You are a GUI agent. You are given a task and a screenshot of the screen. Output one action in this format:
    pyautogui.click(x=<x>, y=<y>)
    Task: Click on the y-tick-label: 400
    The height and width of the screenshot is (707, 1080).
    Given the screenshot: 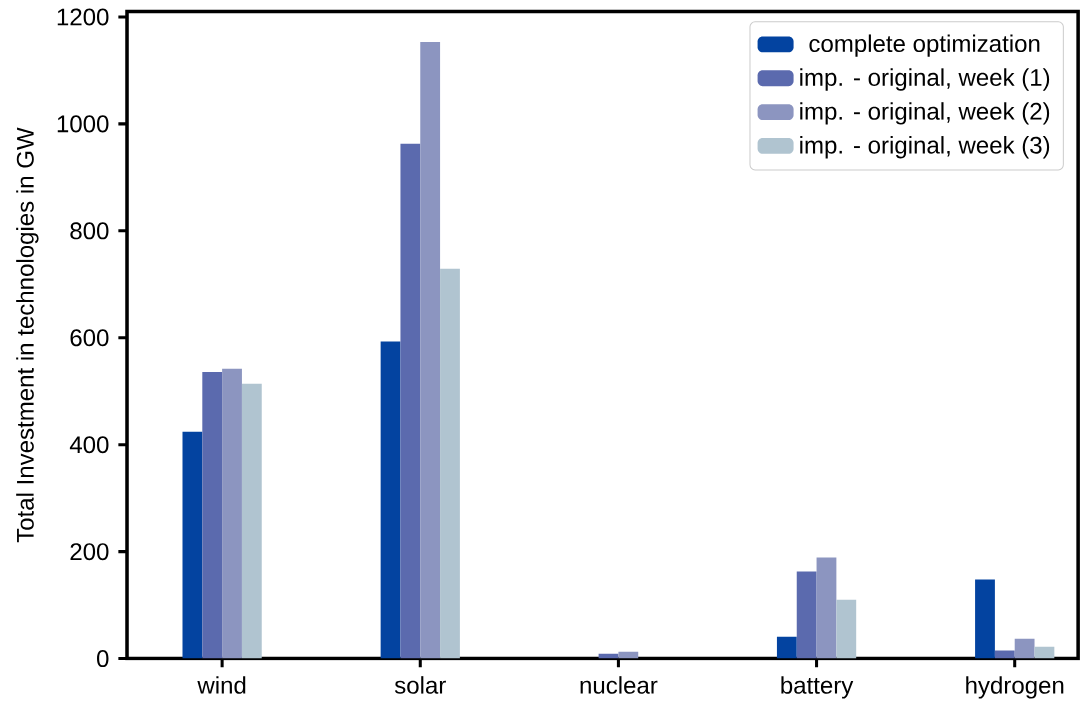 What is the action you would take?
    pyautogui.click(x=89, y=445)
    